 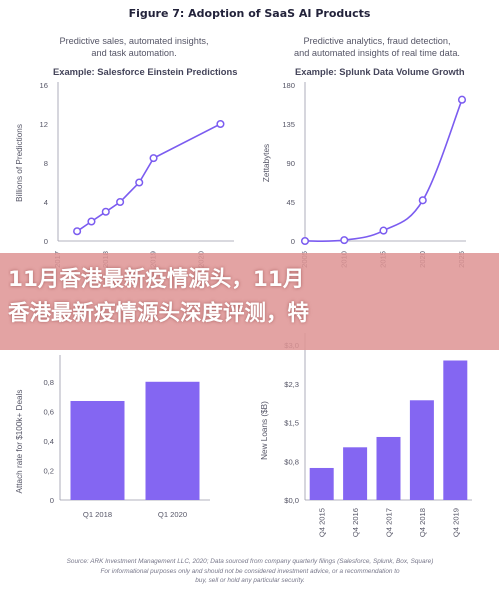 I want to click on splunk-series-line, so click(x=383, y=170).